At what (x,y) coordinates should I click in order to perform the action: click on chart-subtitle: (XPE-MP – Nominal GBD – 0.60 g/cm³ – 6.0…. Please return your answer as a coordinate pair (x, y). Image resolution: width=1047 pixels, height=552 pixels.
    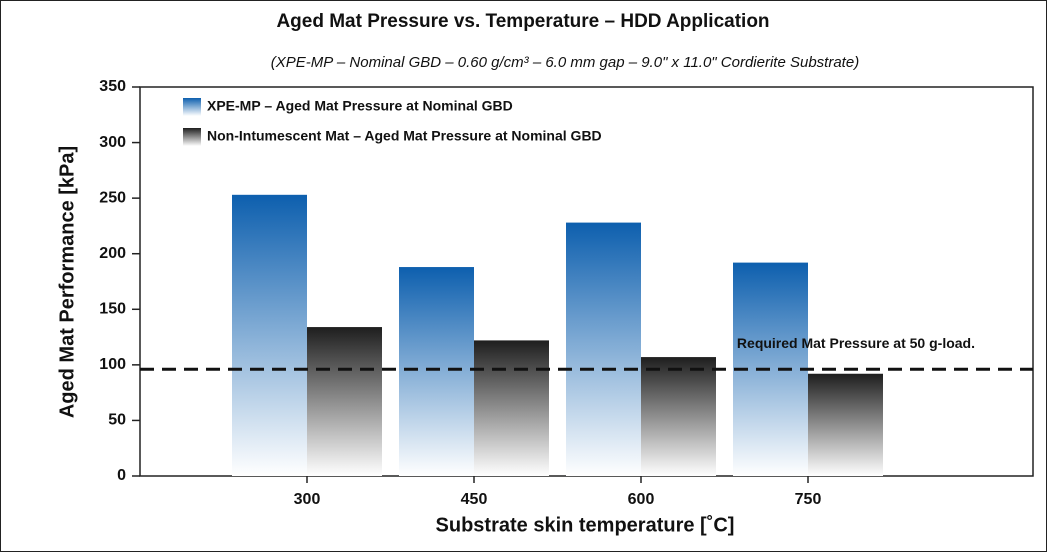
    Looking at the image, I should click on (565, 62).